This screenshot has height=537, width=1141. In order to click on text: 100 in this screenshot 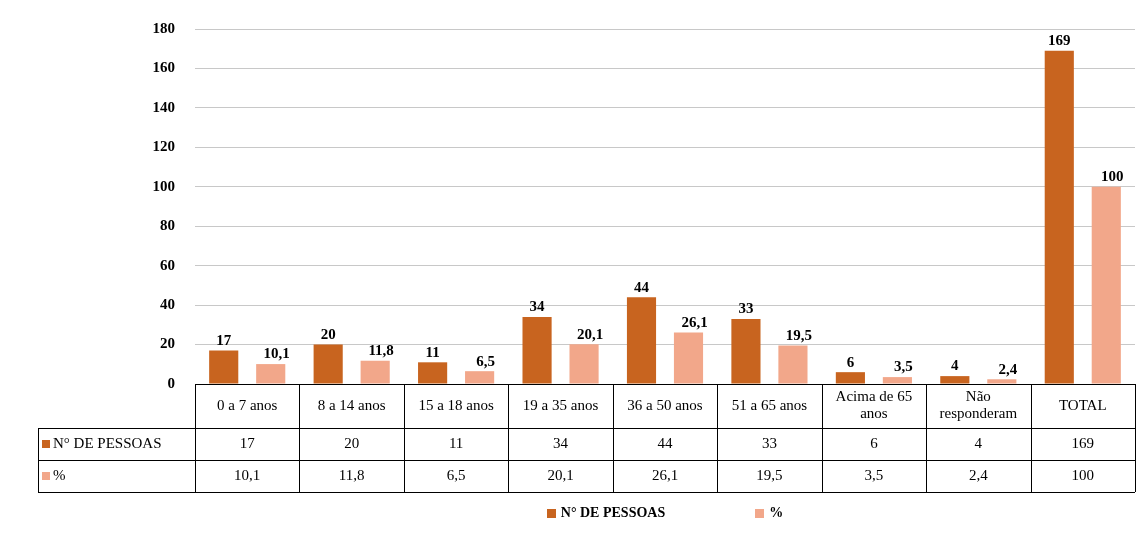, I will do `click(1112, 176)`.